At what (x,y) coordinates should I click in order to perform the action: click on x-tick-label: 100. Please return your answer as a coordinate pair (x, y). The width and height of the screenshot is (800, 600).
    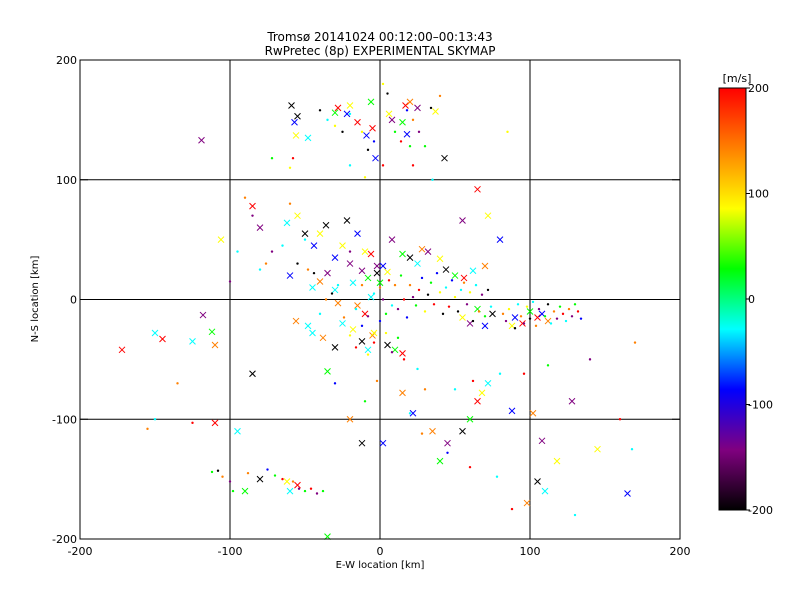
    Looking at the image, I should click on (530, 551).